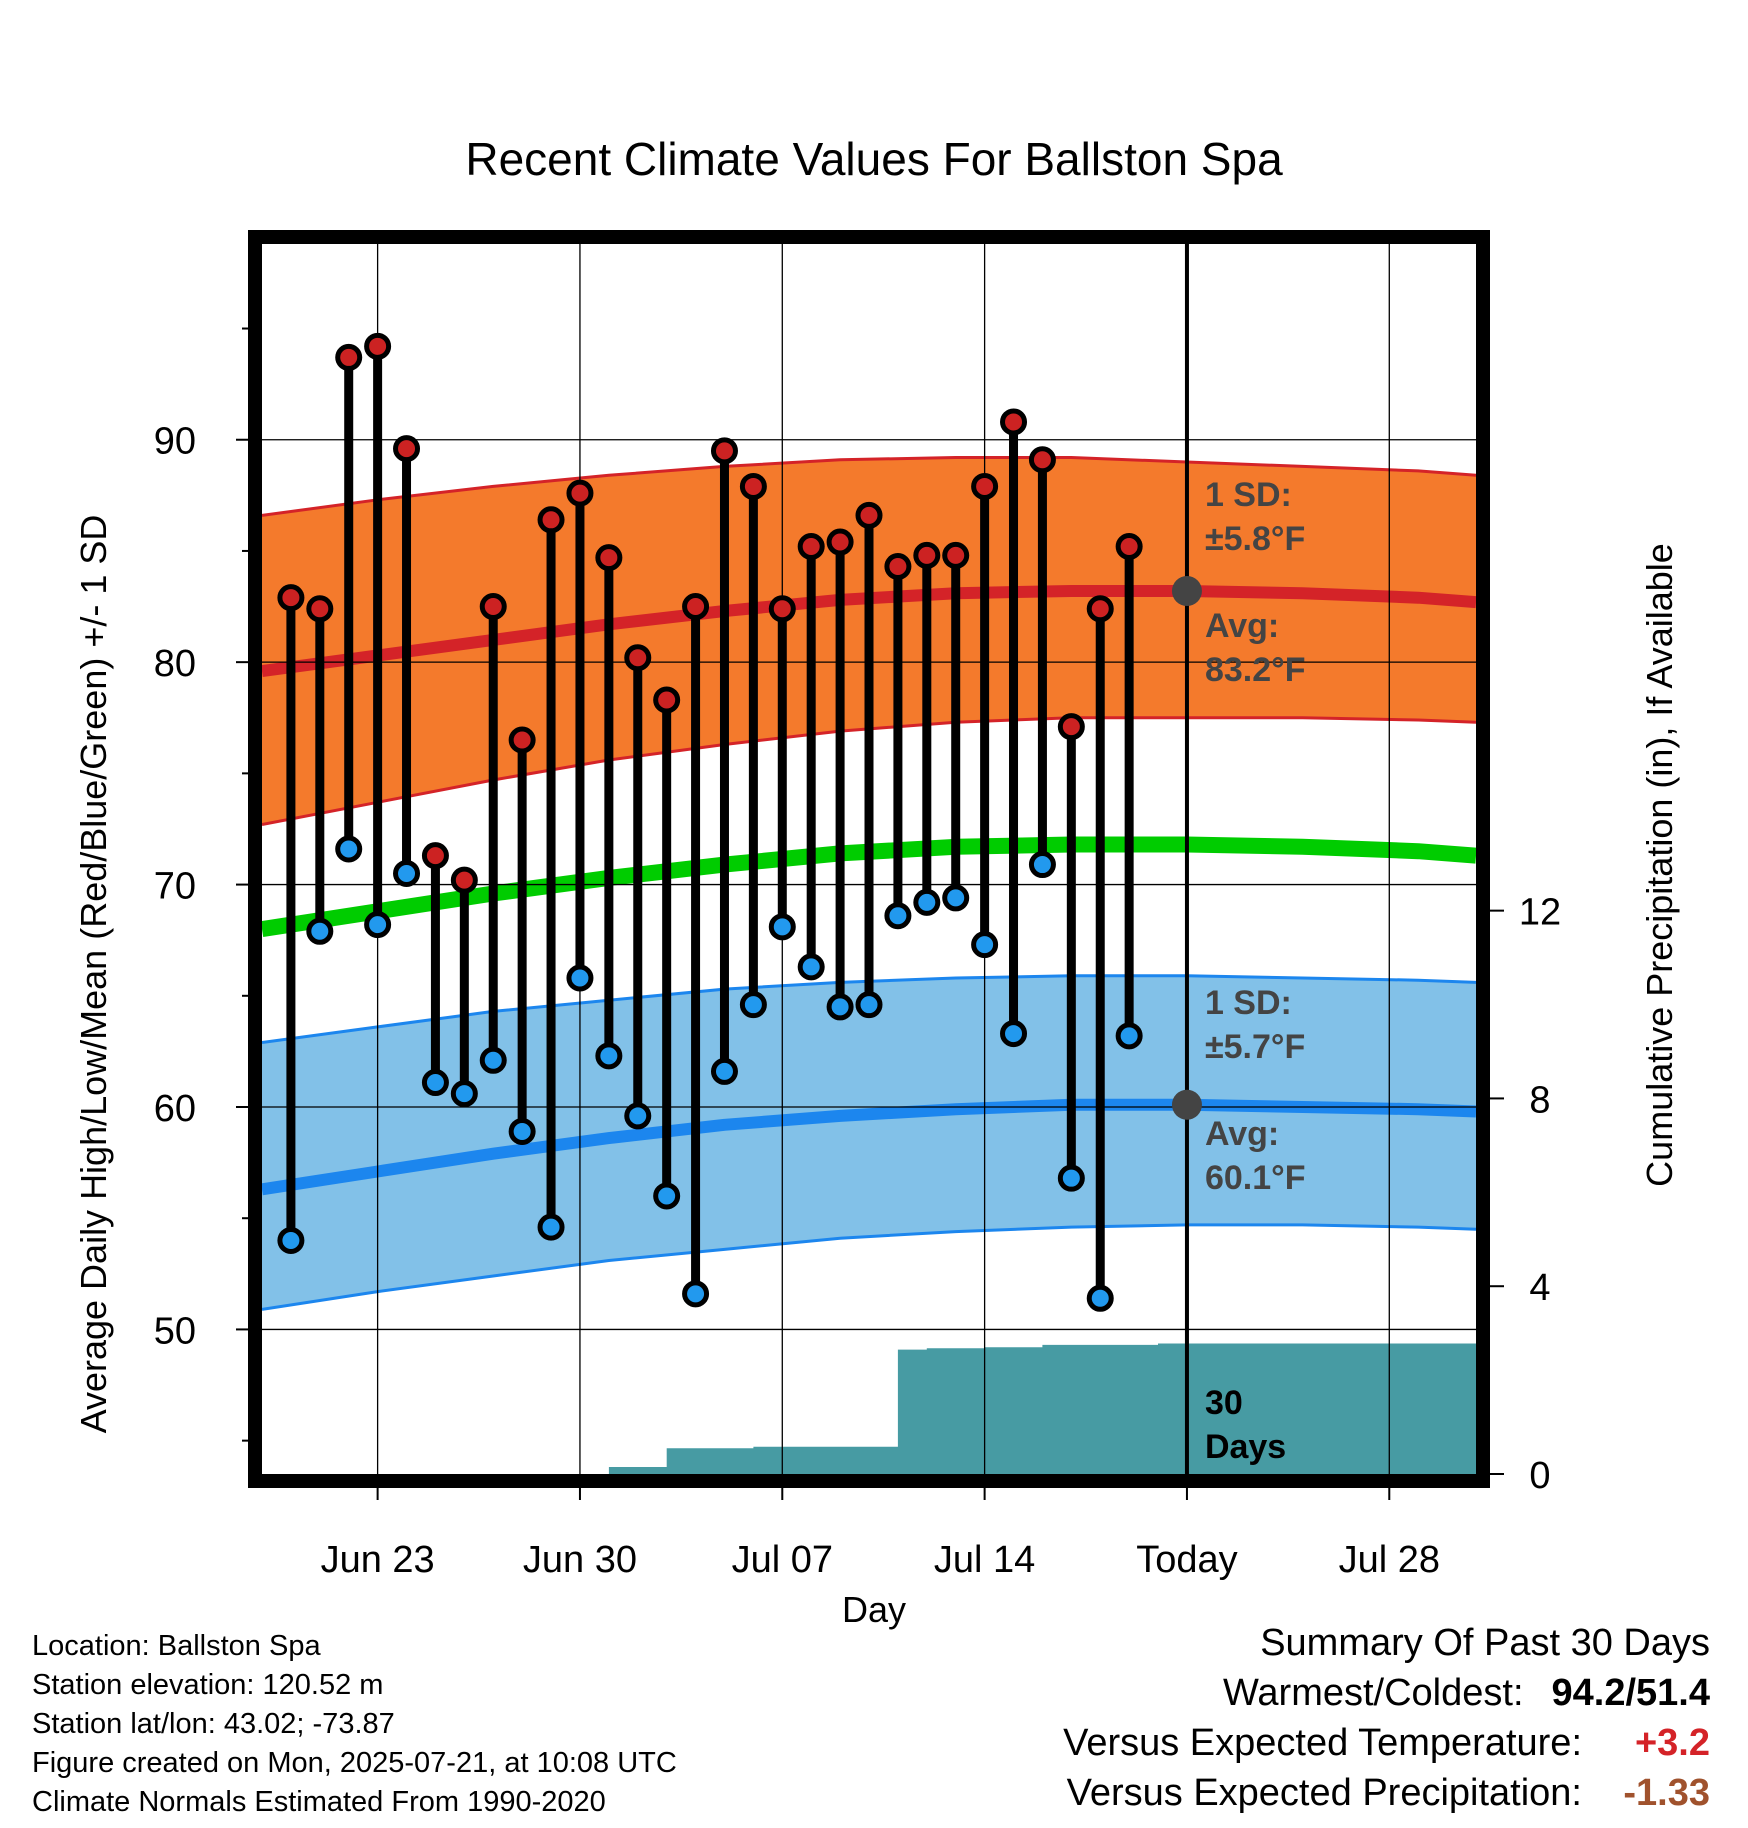 The image size is (1748, 1828). I want to click on x-tick-label: Jun 30, so click(580, 1560).